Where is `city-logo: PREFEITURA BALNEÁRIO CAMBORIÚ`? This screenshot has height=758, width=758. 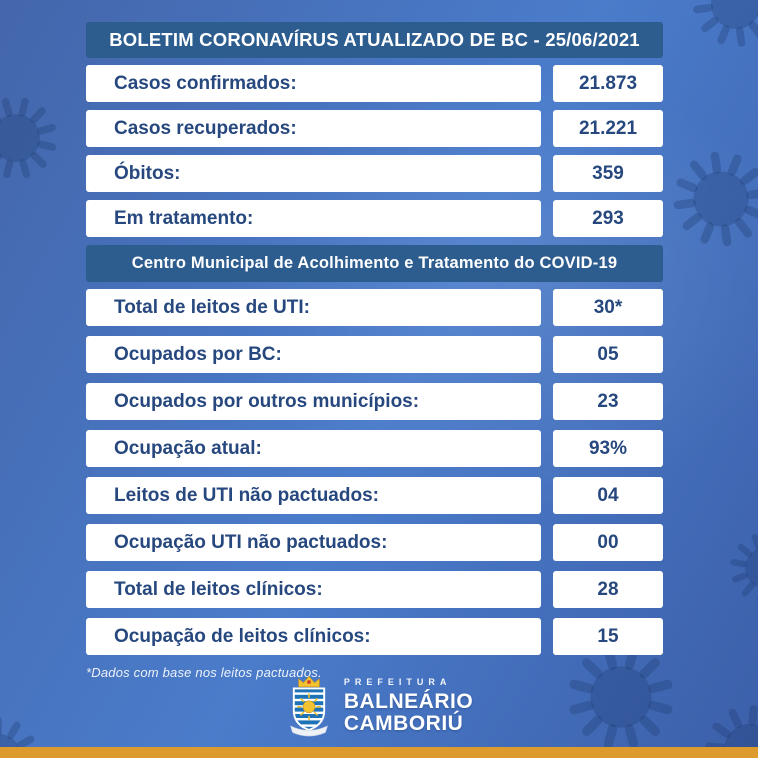 city-logo: PREFEITURA BALNEÁRIO CAMBORIÚ is located at coordinates (379, 706).